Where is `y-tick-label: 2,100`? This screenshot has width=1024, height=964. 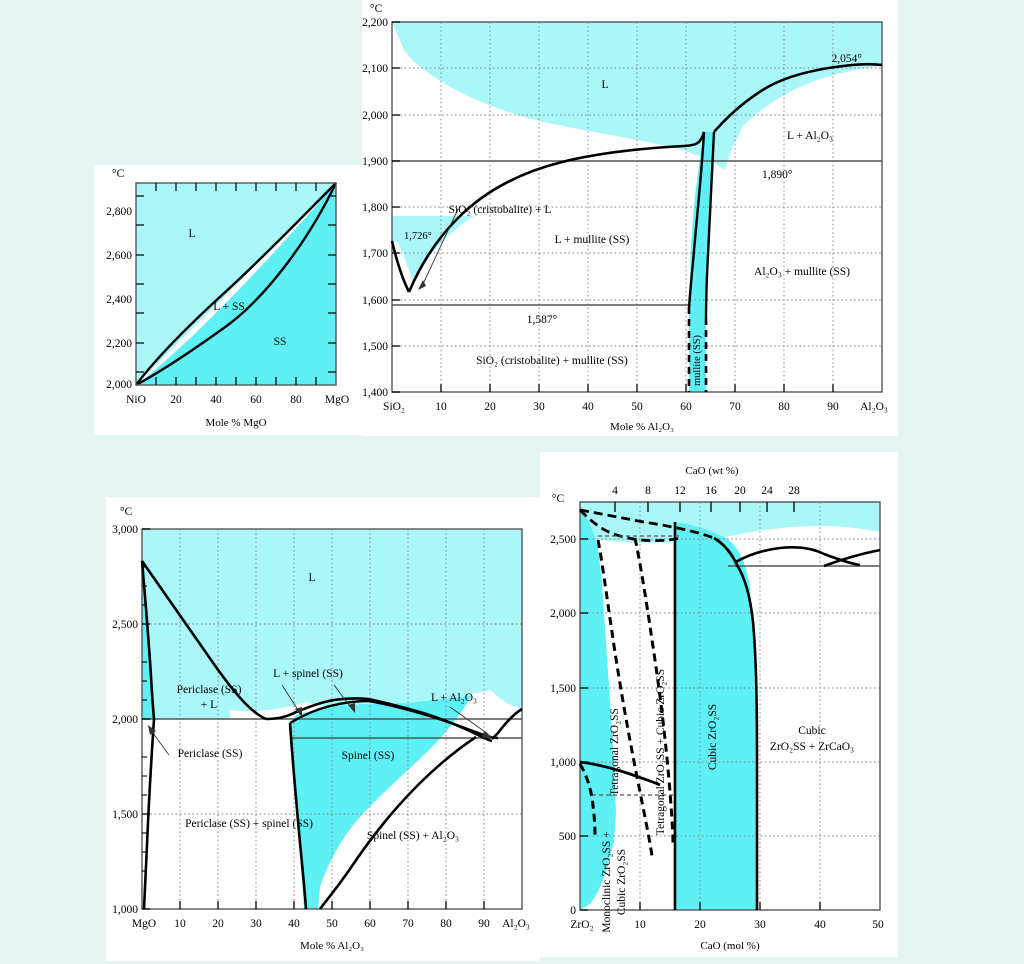 y-tick-label: 2,100 is located at coordinates (375, 69).